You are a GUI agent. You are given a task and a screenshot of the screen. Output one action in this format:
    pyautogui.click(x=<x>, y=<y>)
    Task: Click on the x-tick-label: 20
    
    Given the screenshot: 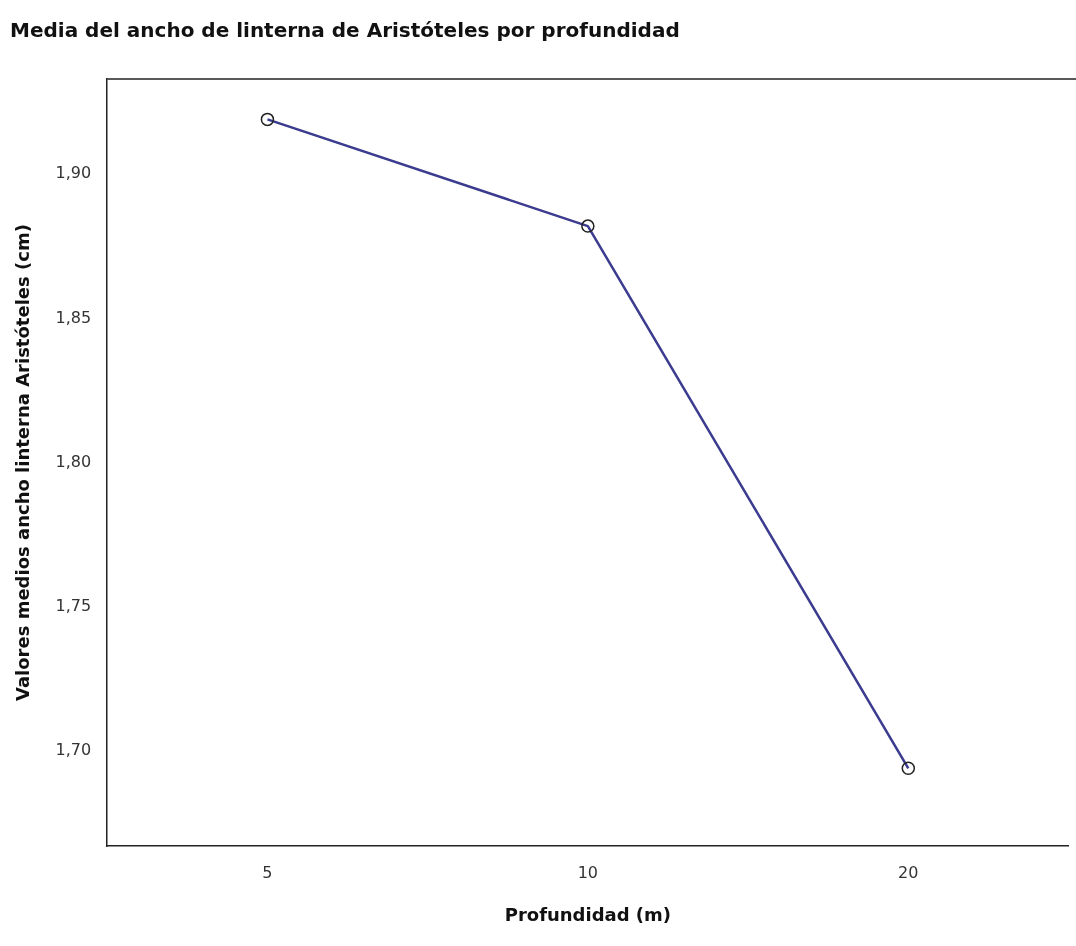 What is the action you would take?
    pyautogui.click(x=908, y=872)
    